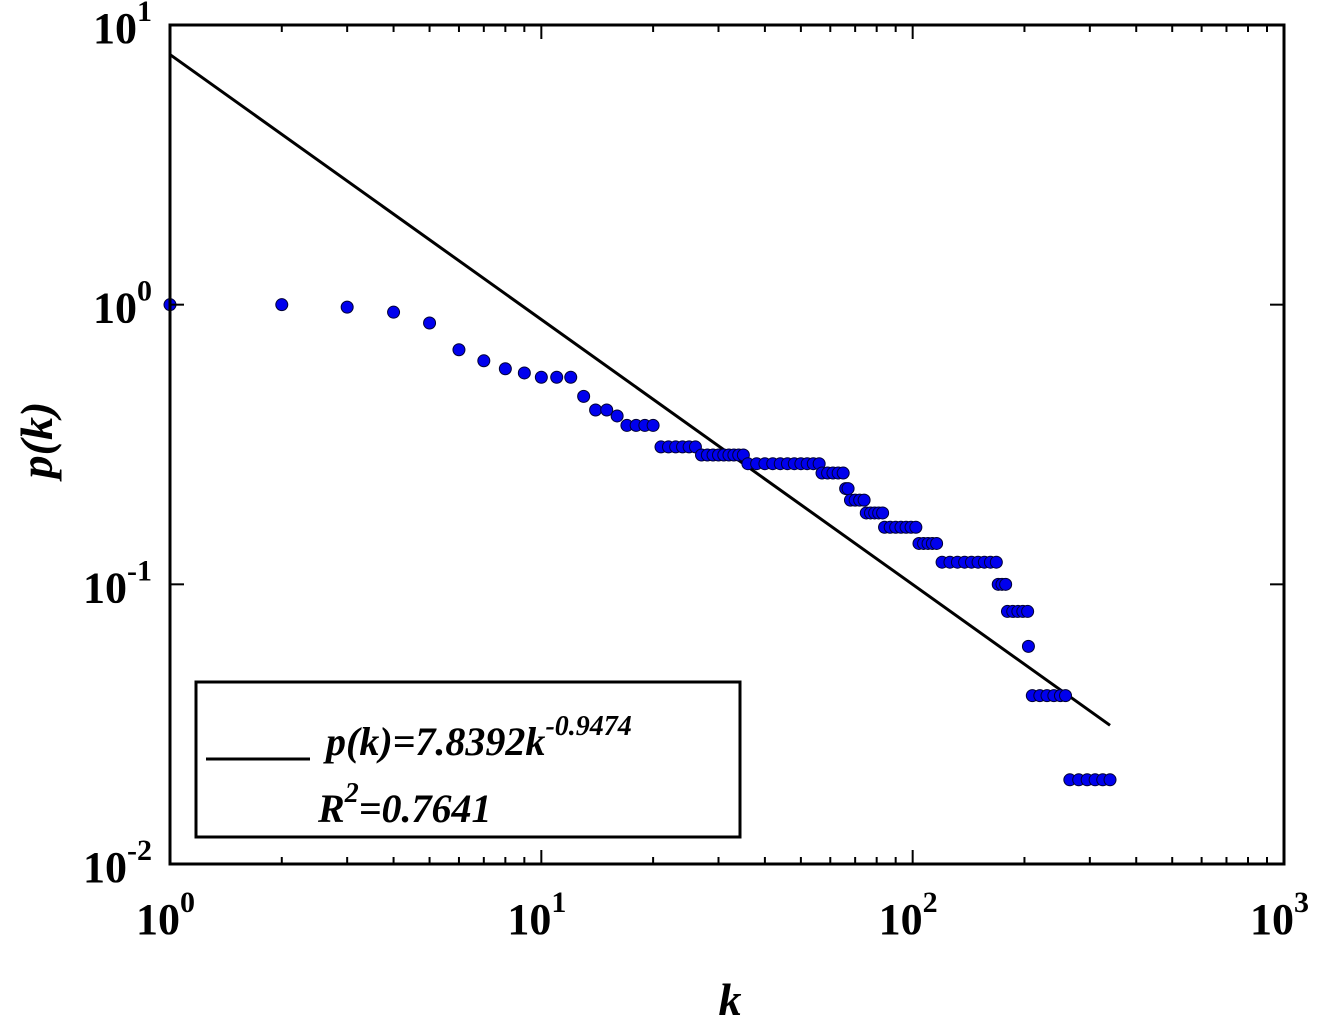 The height and width of the screenshot is (1026, 1330). What do you see at coordinates (722, 915) in the screenshot?
I see `x-tick-labels: 10⁰ 10¹ 10² 10³` at bounding box center [722, 915].